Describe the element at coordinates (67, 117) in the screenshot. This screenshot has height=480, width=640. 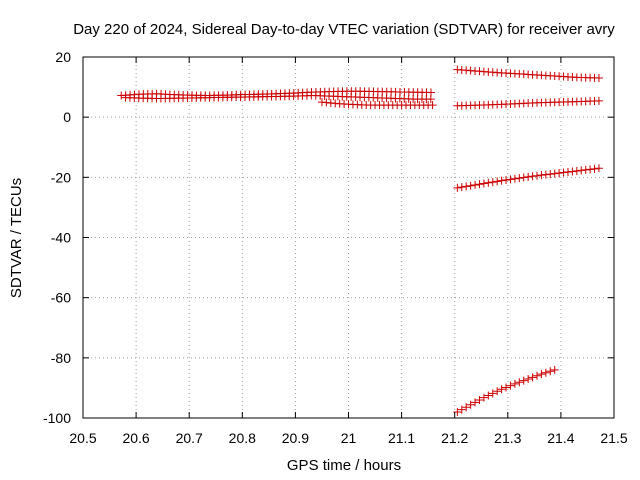
I see `y-tick-label: 0` at that location.